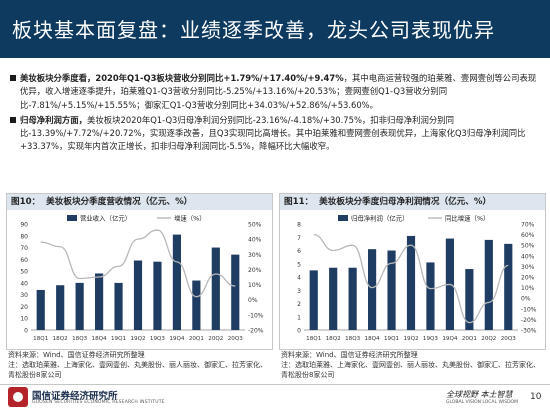 This screenshot has width=550, height=412. I want to click on y-left-tick-label: 20, so click(24, 307).